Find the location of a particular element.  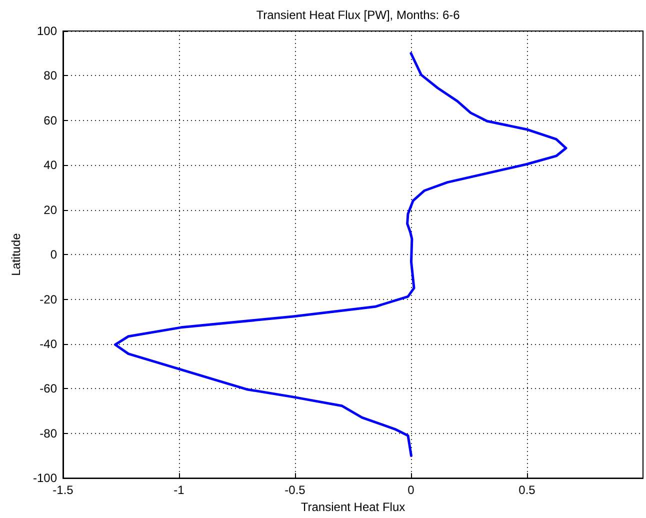

y-tick-label: 60 is located at coordinates (51, 120).